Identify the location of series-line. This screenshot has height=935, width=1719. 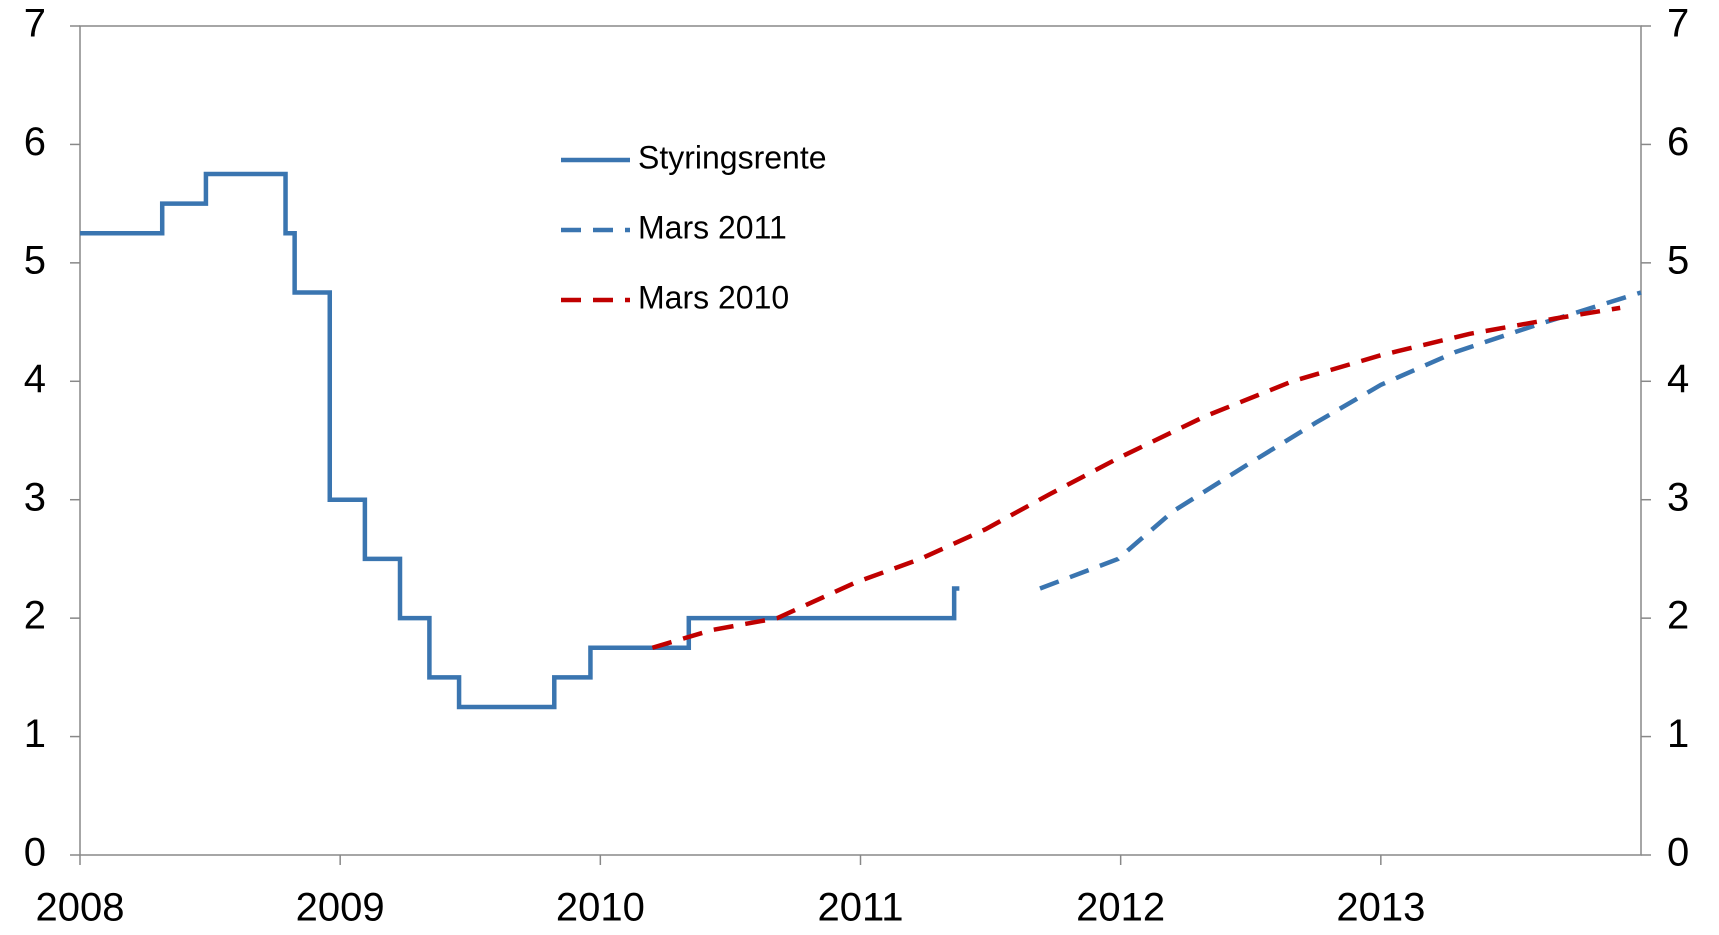
(1340, 440).